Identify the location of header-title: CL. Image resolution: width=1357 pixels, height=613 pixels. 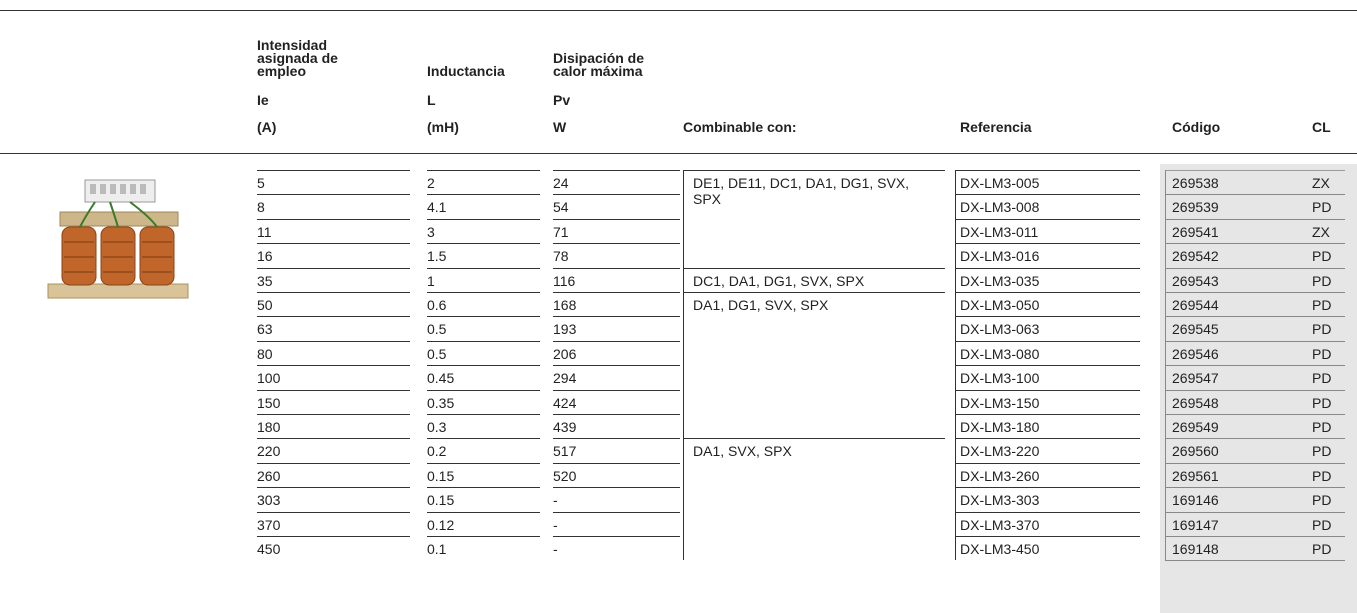
(1321, 127).